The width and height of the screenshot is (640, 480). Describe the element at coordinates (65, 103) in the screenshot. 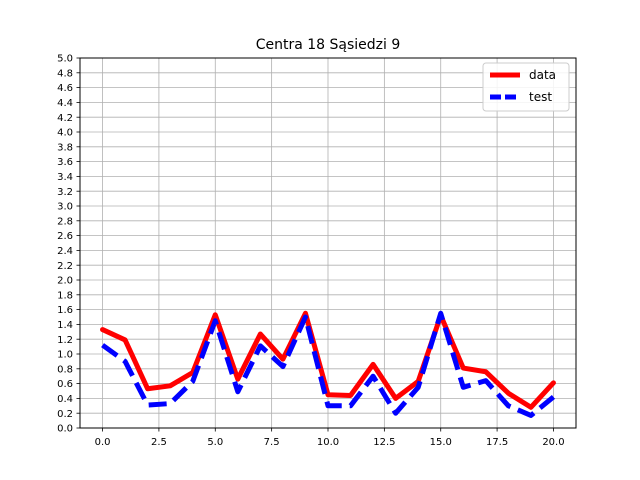

I see `y-tick-label: 4.4` at that location.